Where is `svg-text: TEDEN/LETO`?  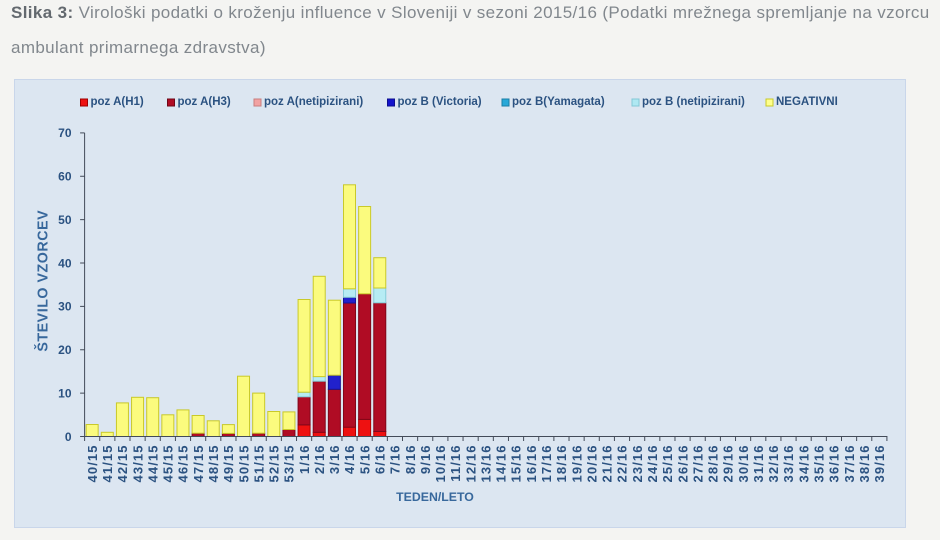
svg-text: TEDEN/LETO is located at coordinates (435, 497).